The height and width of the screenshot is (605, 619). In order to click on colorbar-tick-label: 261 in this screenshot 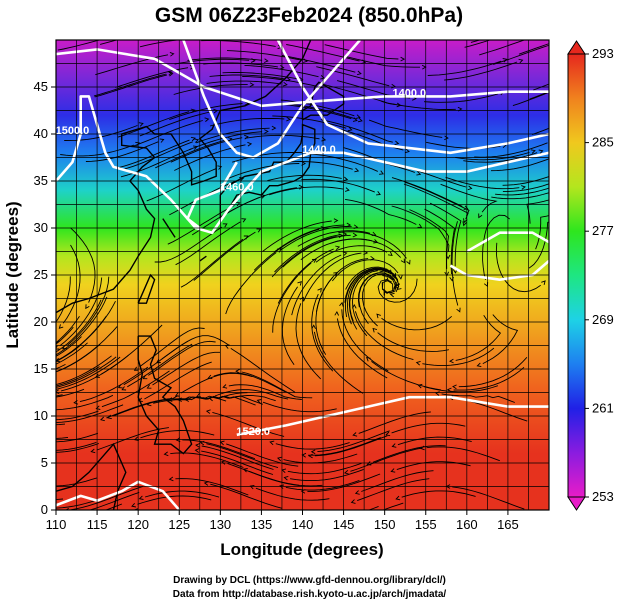, I will do `click(603, 407)`.